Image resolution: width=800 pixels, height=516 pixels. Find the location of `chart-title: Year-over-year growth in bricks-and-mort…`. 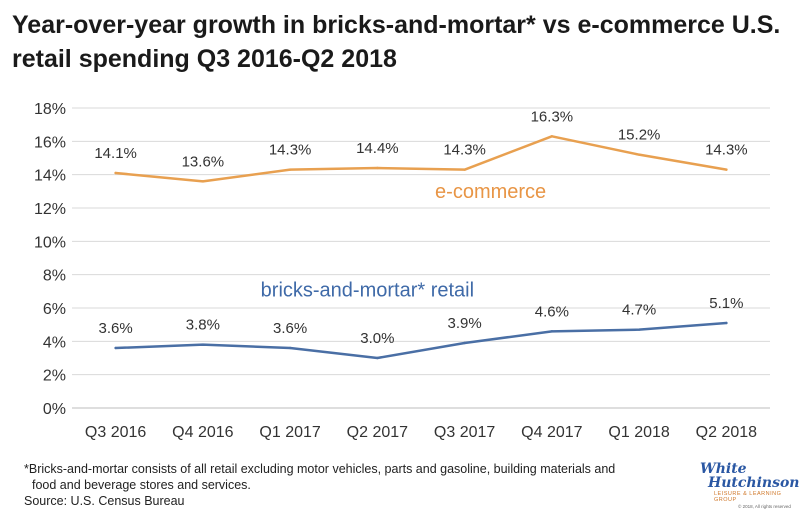

chart-title: Year-over-year growth in bricks-and-mort… is located at coordinates (396, 42).